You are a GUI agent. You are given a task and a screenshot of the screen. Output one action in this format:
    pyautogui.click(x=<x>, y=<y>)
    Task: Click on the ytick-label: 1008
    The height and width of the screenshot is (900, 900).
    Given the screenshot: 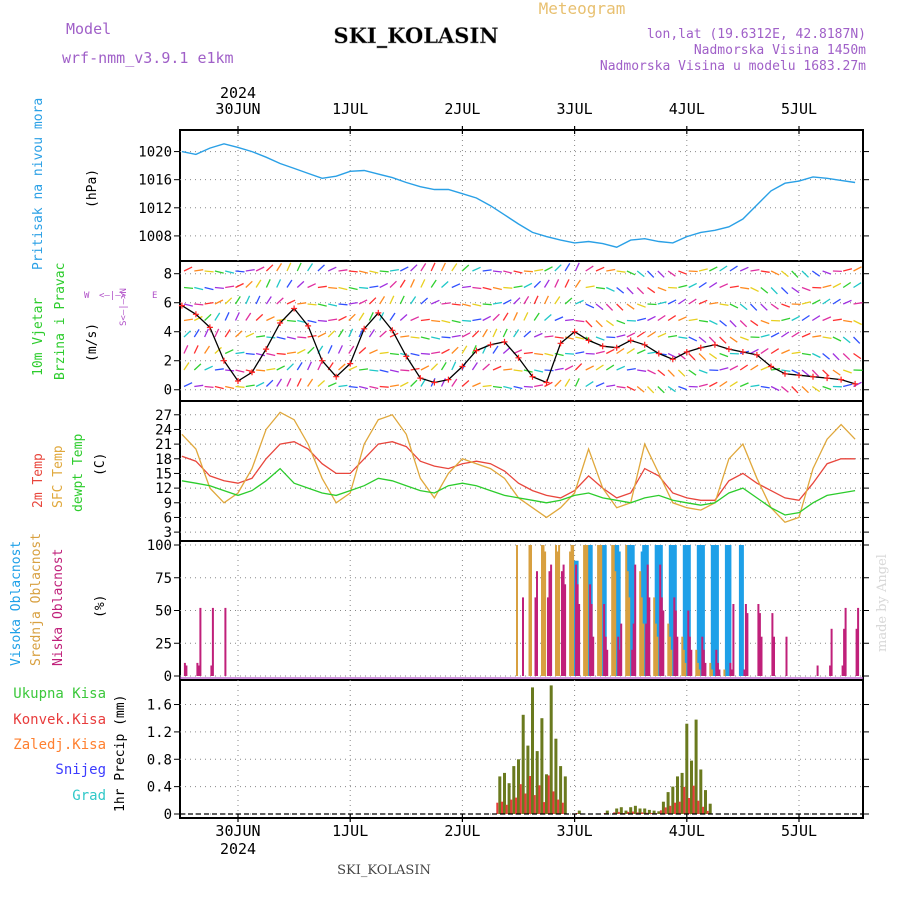 What is the action you would take?
    pyautogui.click(x=155, y=237)
    